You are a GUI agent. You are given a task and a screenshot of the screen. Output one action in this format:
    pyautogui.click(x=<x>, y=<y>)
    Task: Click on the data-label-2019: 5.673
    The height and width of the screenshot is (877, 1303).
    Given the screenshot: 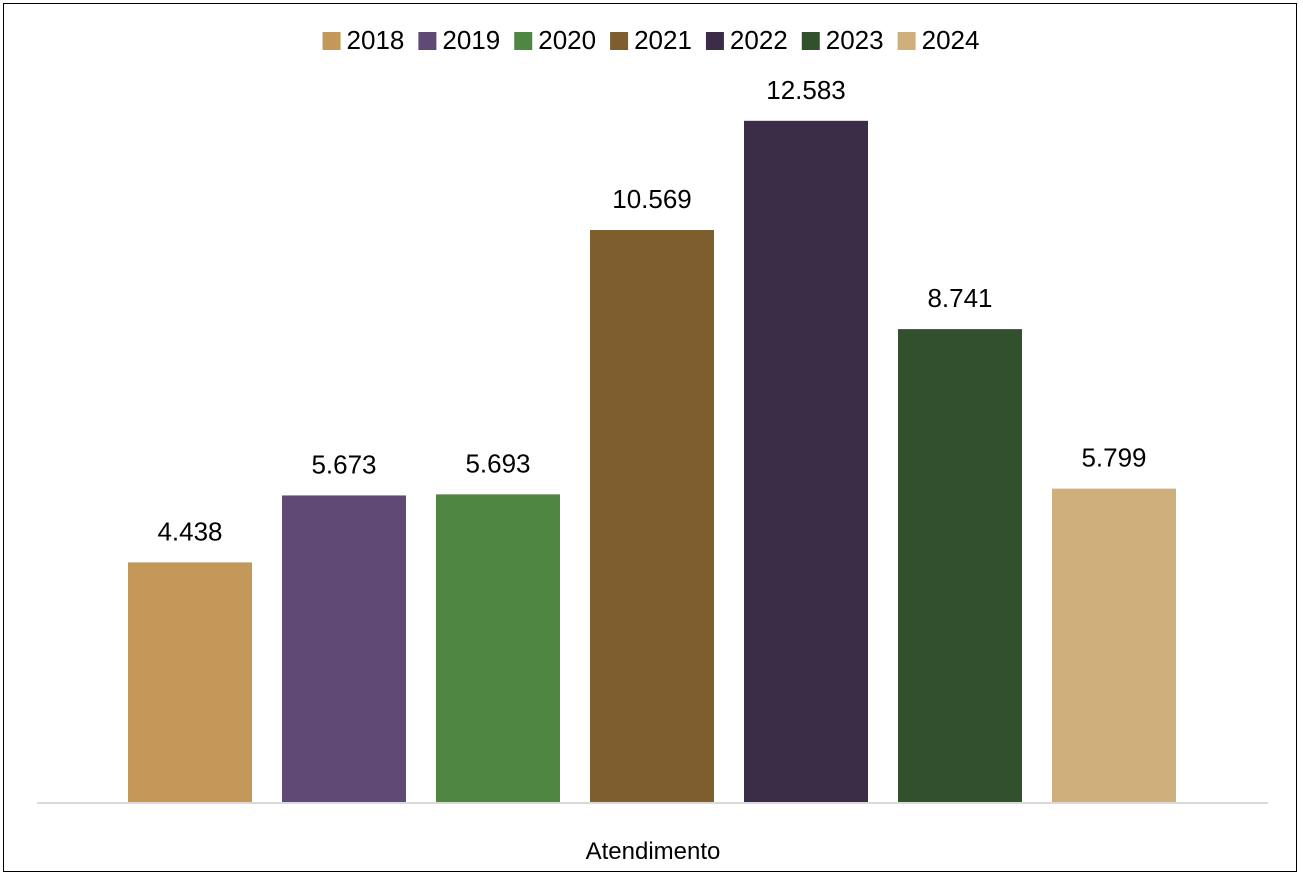 What is the action you would take?
    pyautogui.click(x=343, y=464)
    